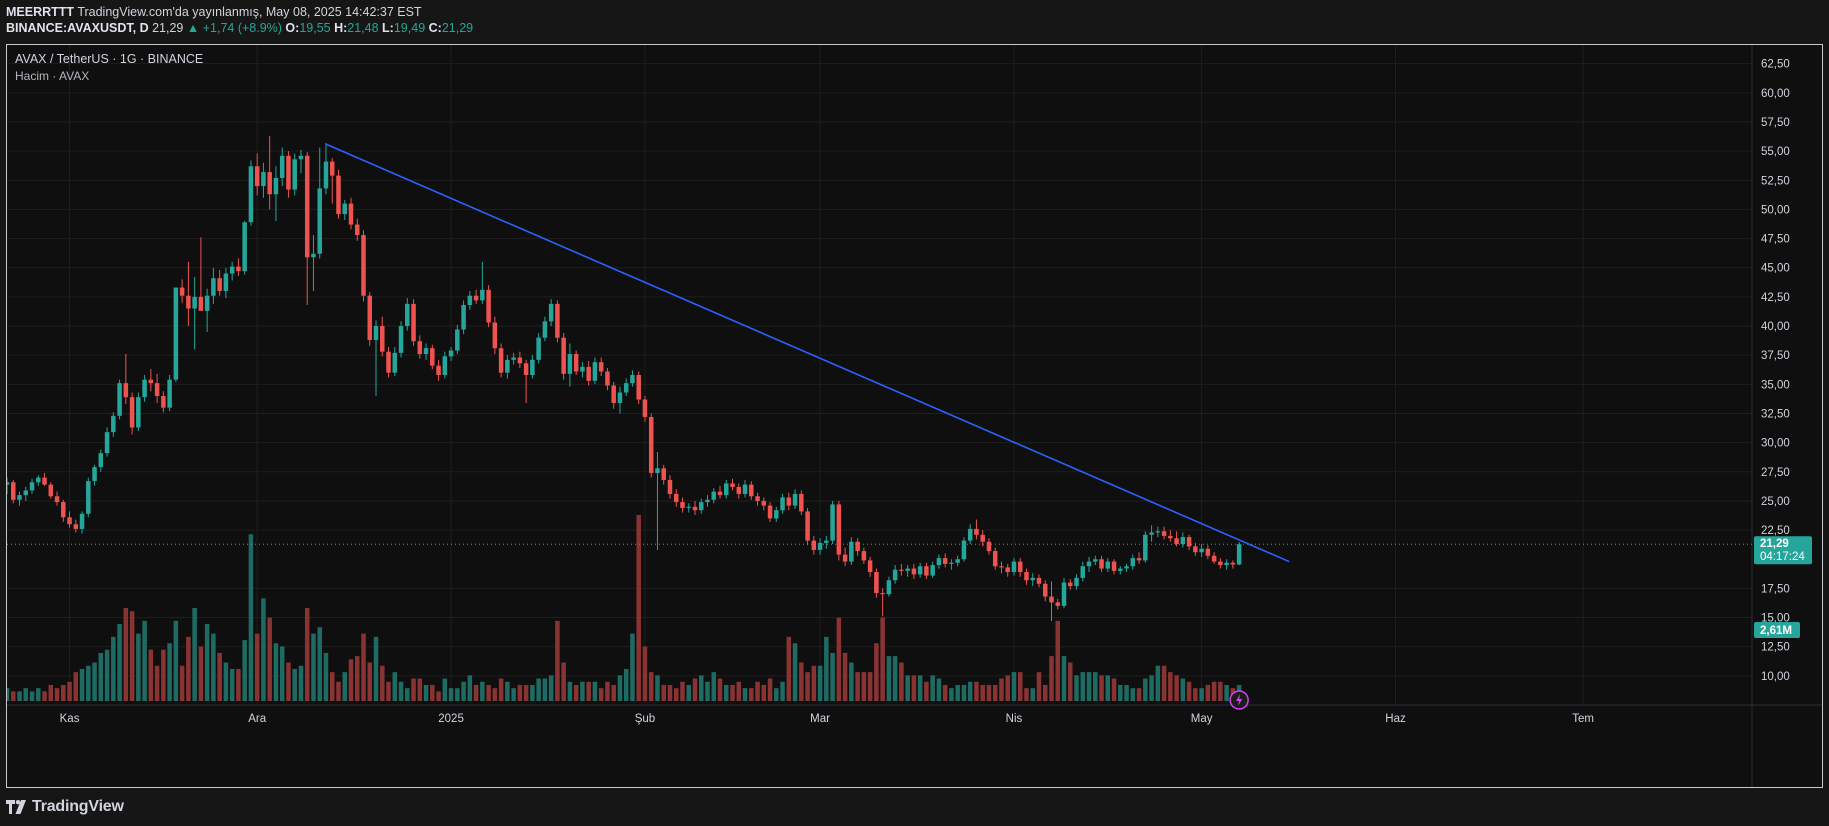  What do you see at coordinates (40, 12) in the screenshot?
I see `publisher-name: MEERRTTT` at bounding box center [40, 12].